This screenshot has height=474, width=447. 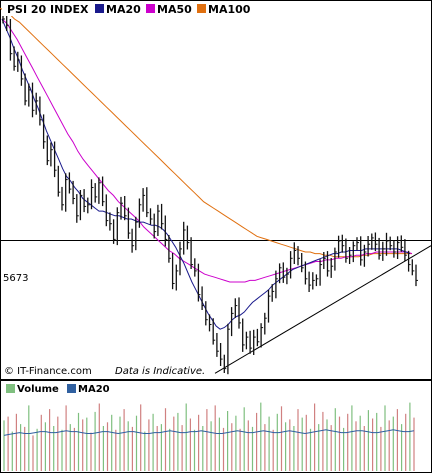 I want to click on legend-background, so click(x=127, y=8).